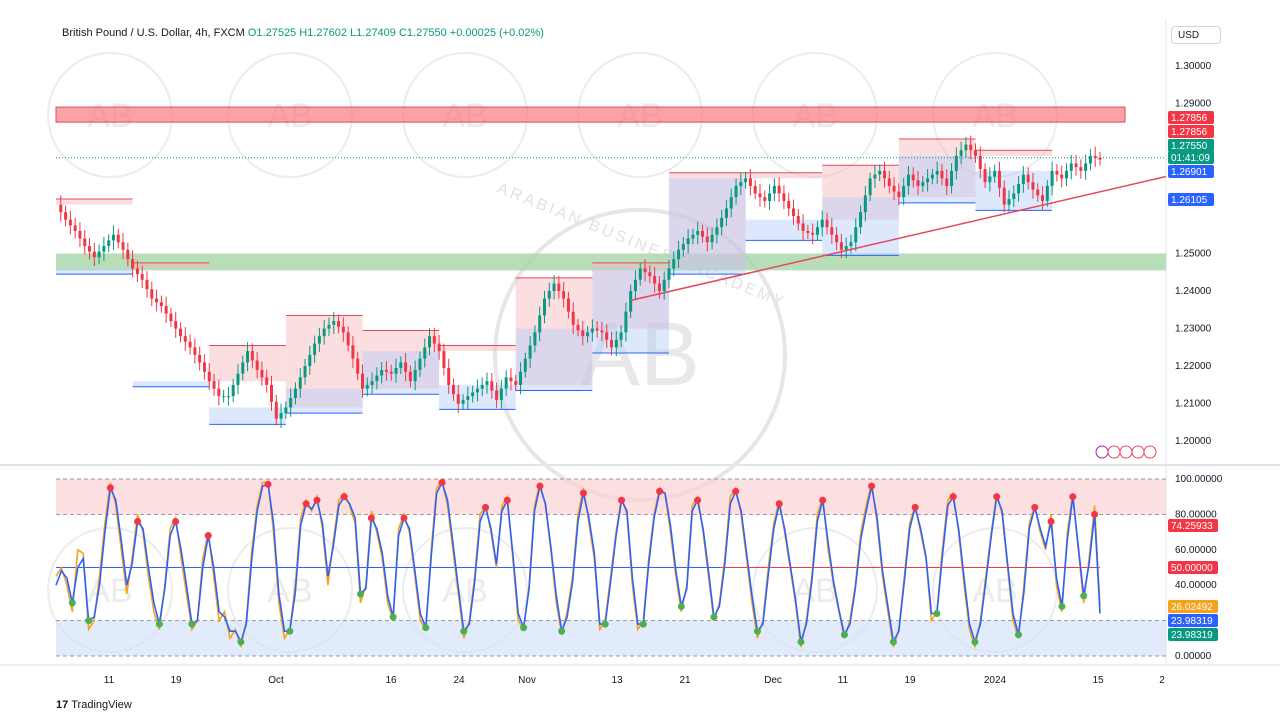 The height and width of the screenshot is (725, 1280). What do you see at coordinates (101, 705) in the screenshot?
I see `tradingview-wordmark: TradingView` at bounding box center [101, 705].